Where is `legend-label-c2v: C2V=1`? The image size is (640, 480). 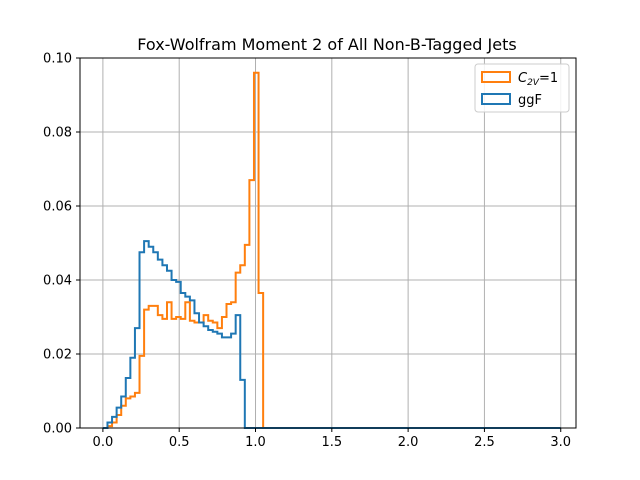 legend-label-c2v: C2V=1 is located at coordinates (538, 79).